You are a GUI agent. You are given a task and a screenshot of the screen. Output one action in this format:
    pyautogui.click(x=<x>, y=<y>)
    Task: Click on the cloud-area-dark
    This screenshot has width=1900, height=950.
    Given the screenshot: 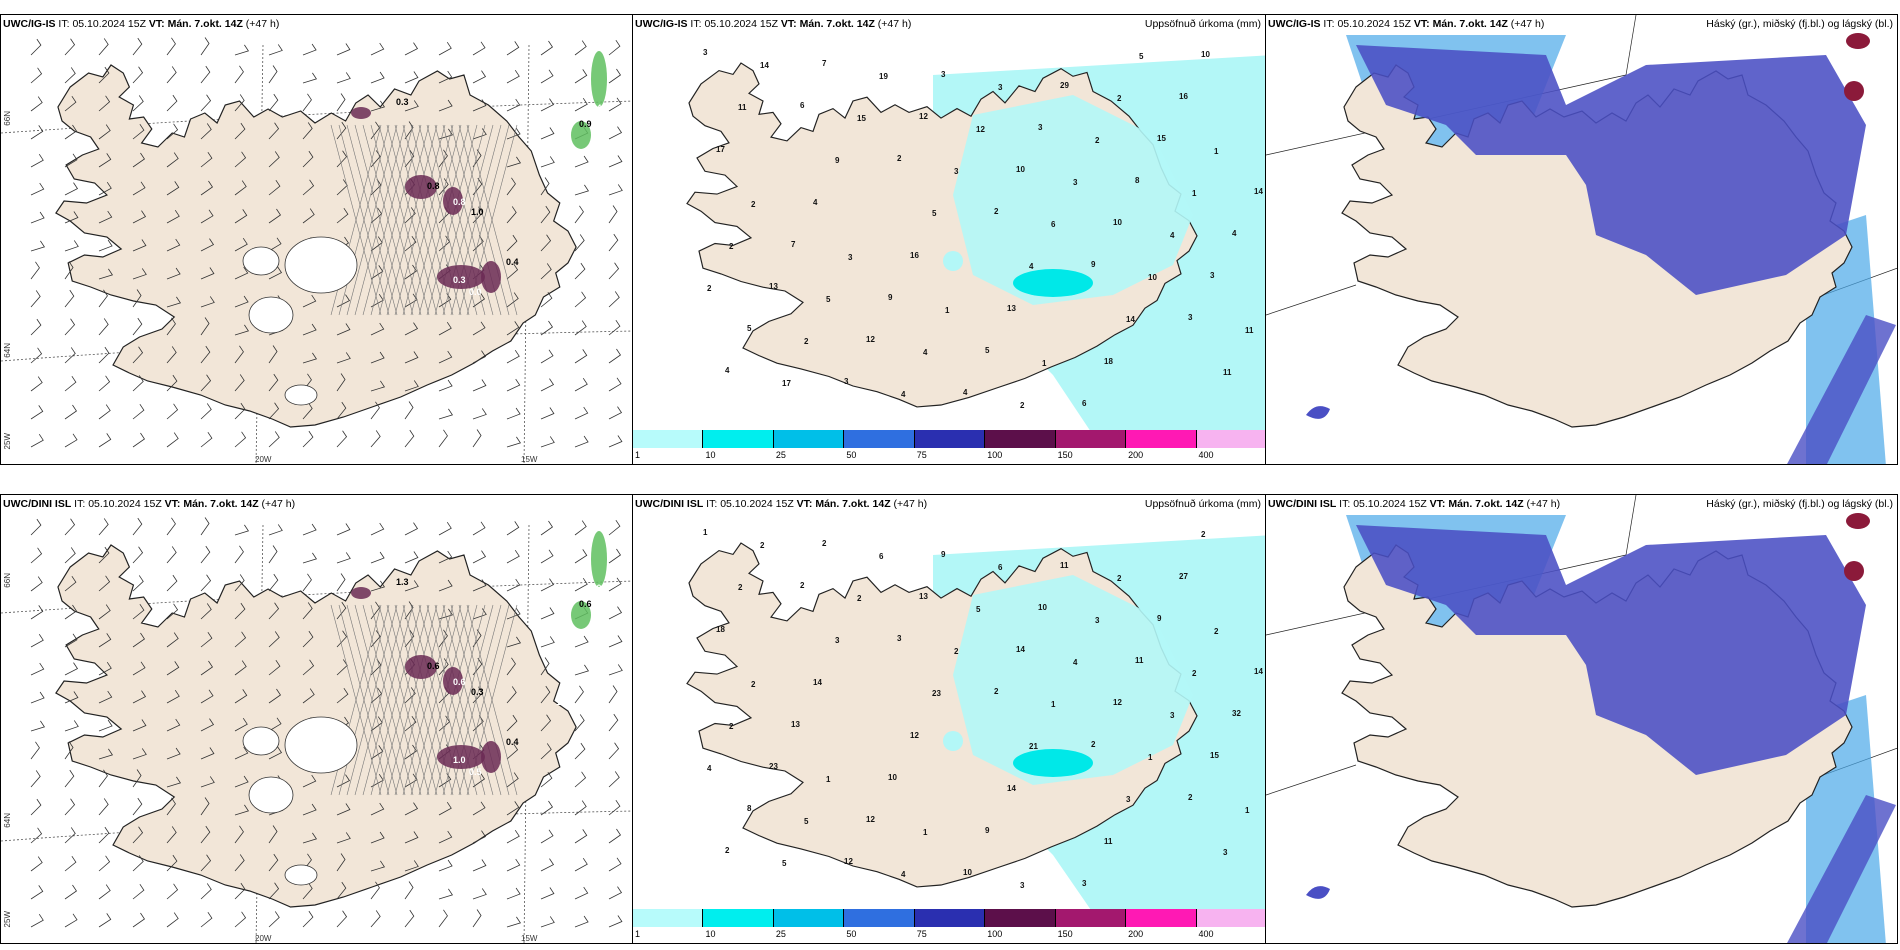 What is the action you would take?
    pyautogui.click(x=1318, y=892)
    